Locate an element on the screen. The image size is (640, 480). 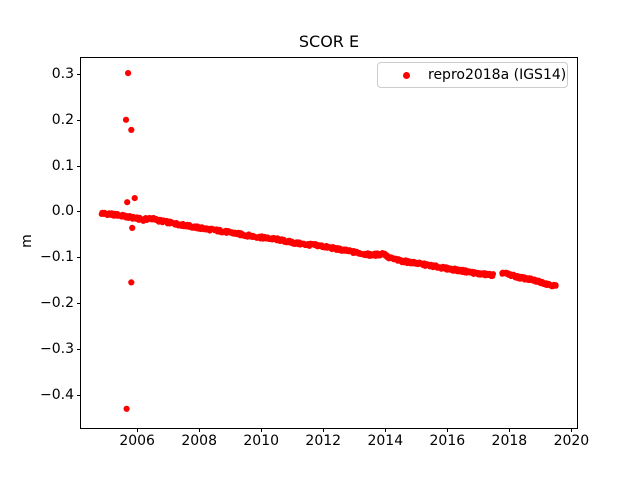
y-tick-label: 0.3 is located at coordinates (62, 74).